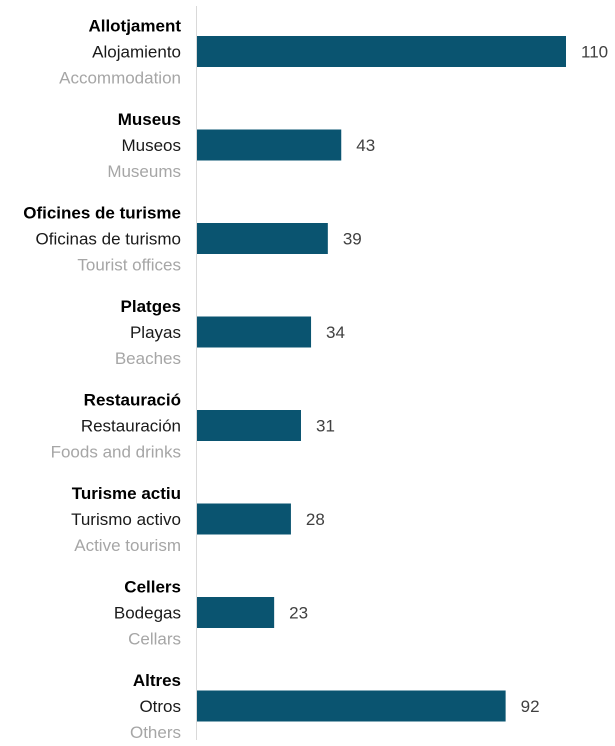 This screenshot has width=615, height=746. I want to click on category-label-english: Foods and drinks, so click(116, 452).